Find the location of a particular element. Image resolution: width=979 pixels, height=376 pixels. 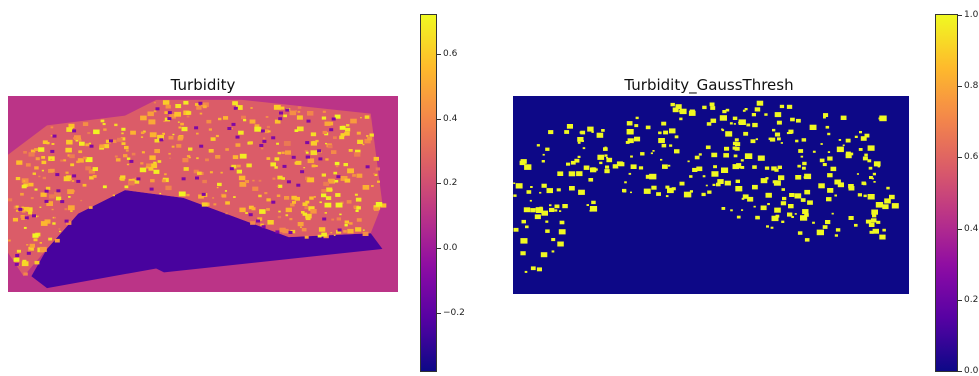

colorbar-0-gradient is located at coordinates (428, 193).